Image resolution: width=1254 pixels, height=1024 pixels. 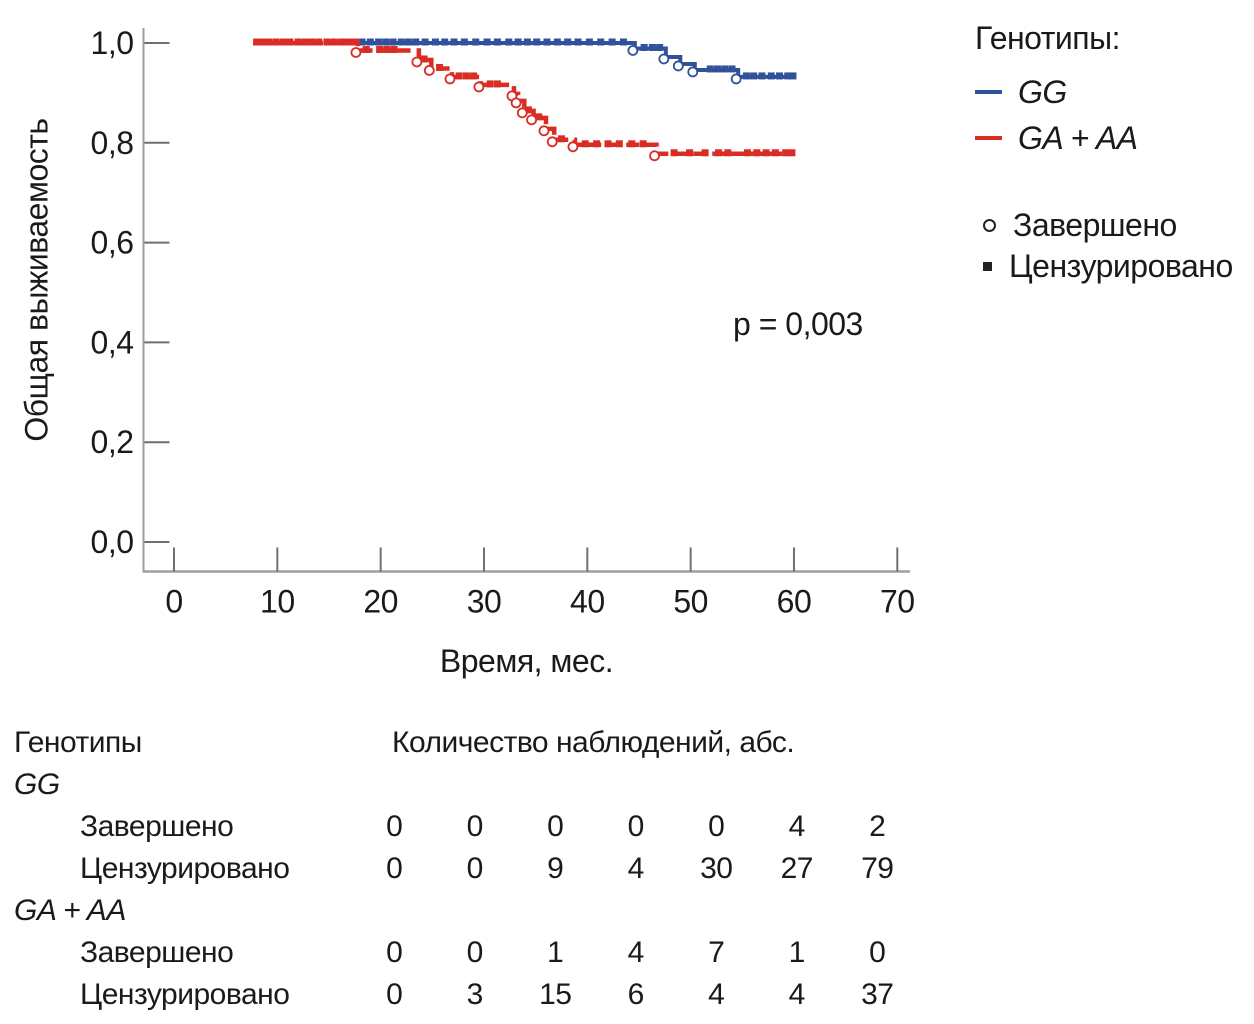 I want to click on table-group-ga-aa: GA + AA, so click(x=70, y=910).